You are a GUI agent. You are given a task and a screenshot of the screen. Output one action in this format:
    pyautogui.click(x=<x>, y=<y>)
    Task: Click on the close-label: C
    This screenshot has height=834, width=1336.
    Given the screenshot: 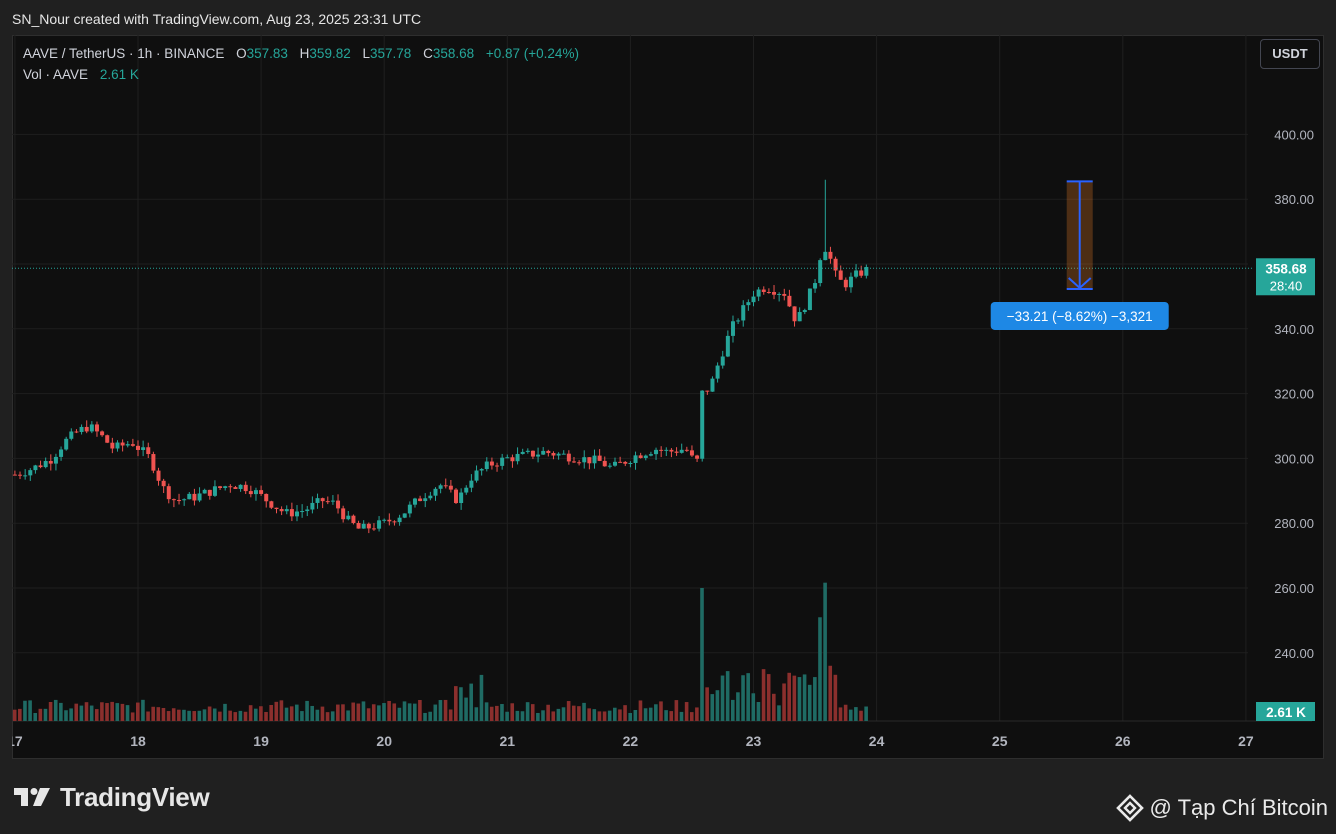 What is the action you would take?
    pyautogui.click(x=428, y=53)
    